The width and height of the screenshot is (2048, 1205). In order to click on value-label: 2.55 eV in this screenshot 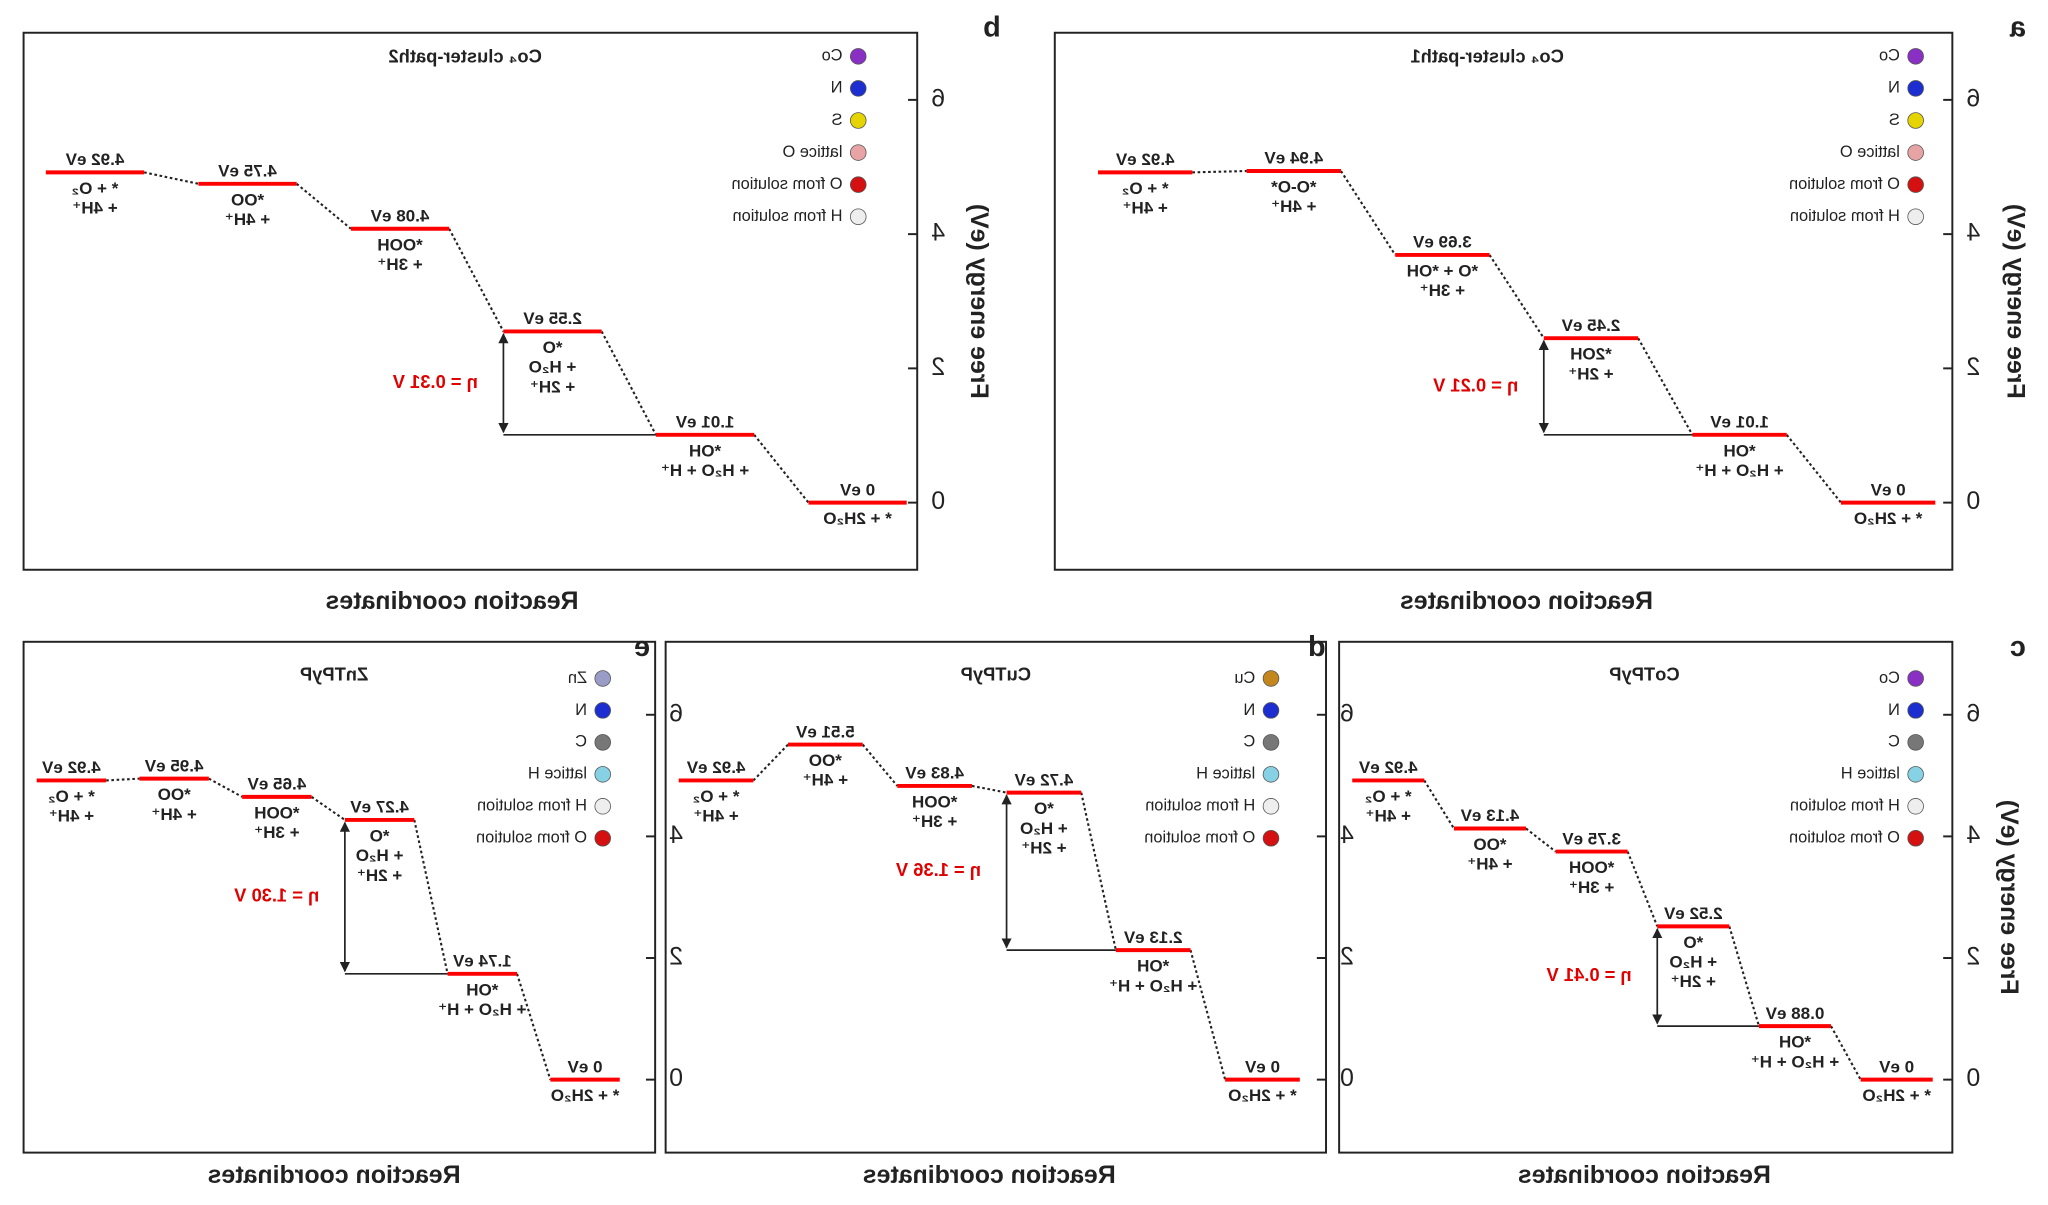, I will do `click(552, 318)`.